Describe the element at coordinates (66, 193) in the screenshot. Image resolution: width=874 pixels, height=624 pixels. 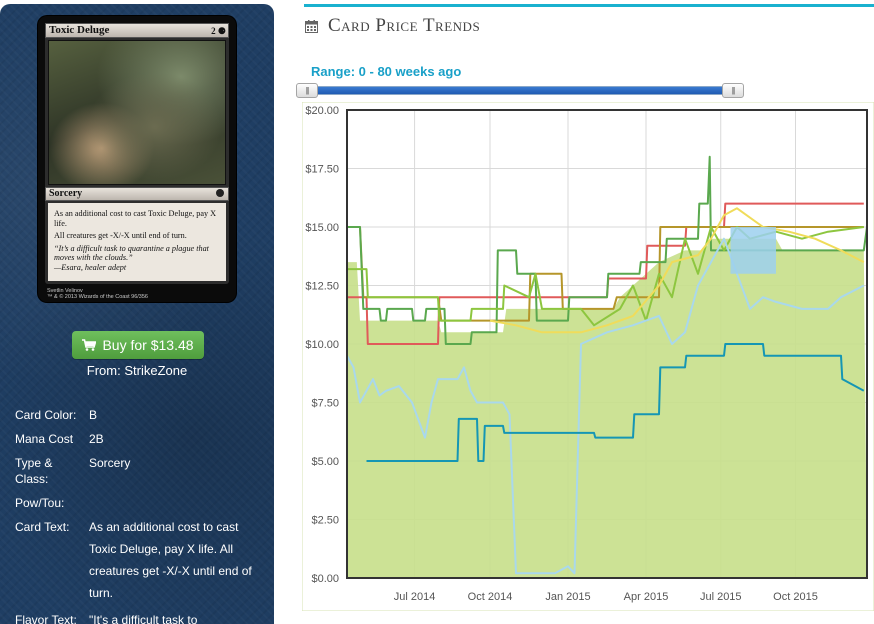
I see `card-type-line: Sorcery` at that location.